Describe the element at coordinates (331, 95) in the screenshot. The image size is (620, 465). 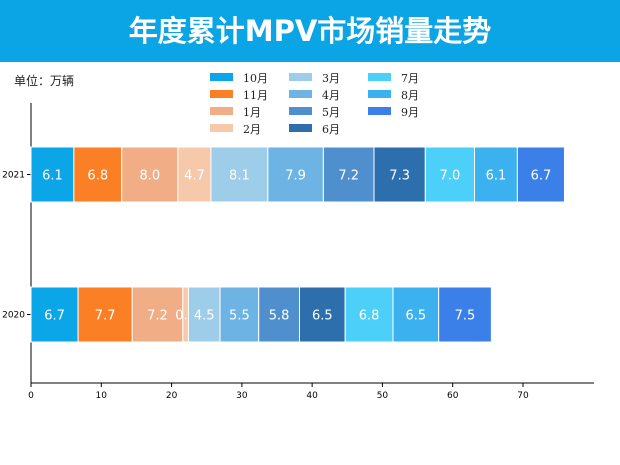
I see `legend-label: 4月` at that location.